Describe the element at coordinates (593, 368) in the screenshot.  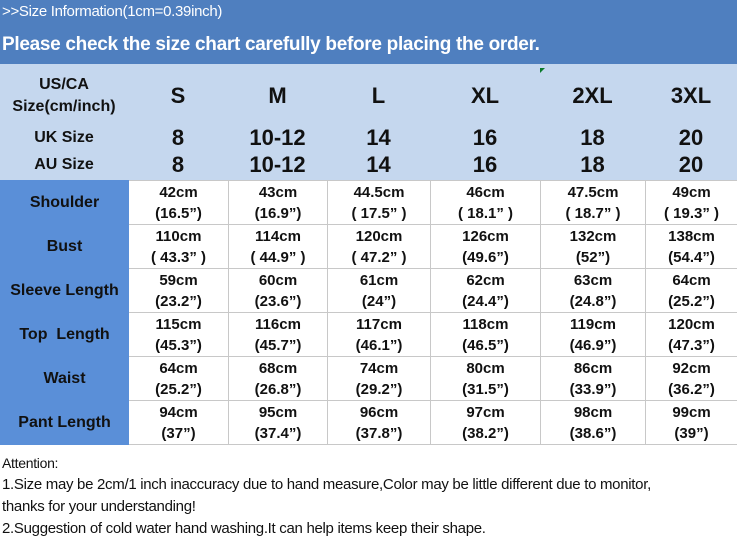
I see `measurement-cm: 86cm` at that location.